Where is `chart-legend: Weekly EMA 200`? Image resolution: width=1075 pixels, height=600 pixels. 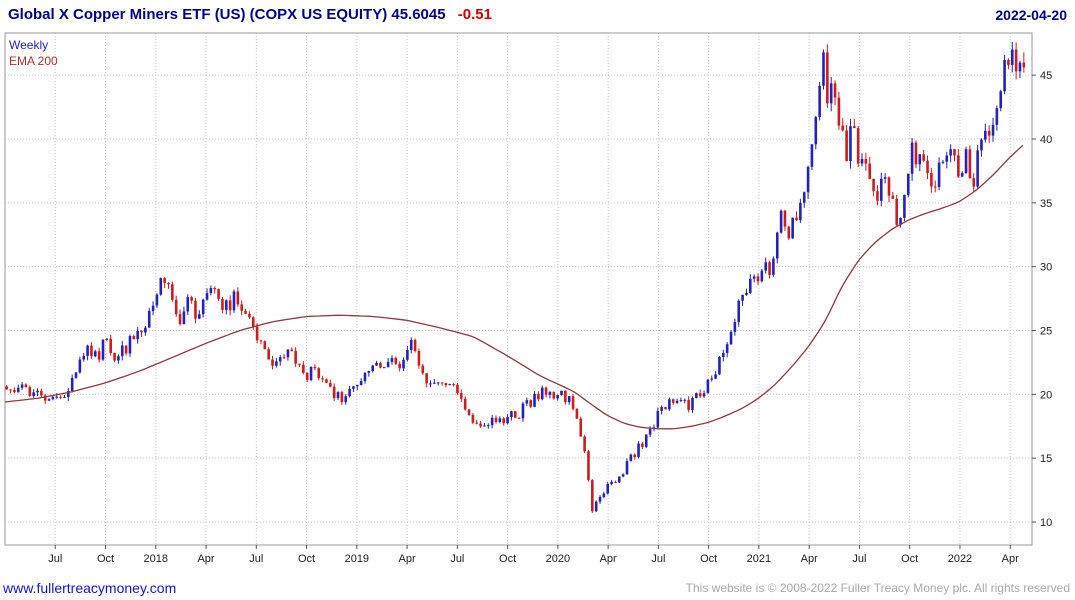 chart-legend: Weekly EMA 200 is located at coordinates (33, 53).